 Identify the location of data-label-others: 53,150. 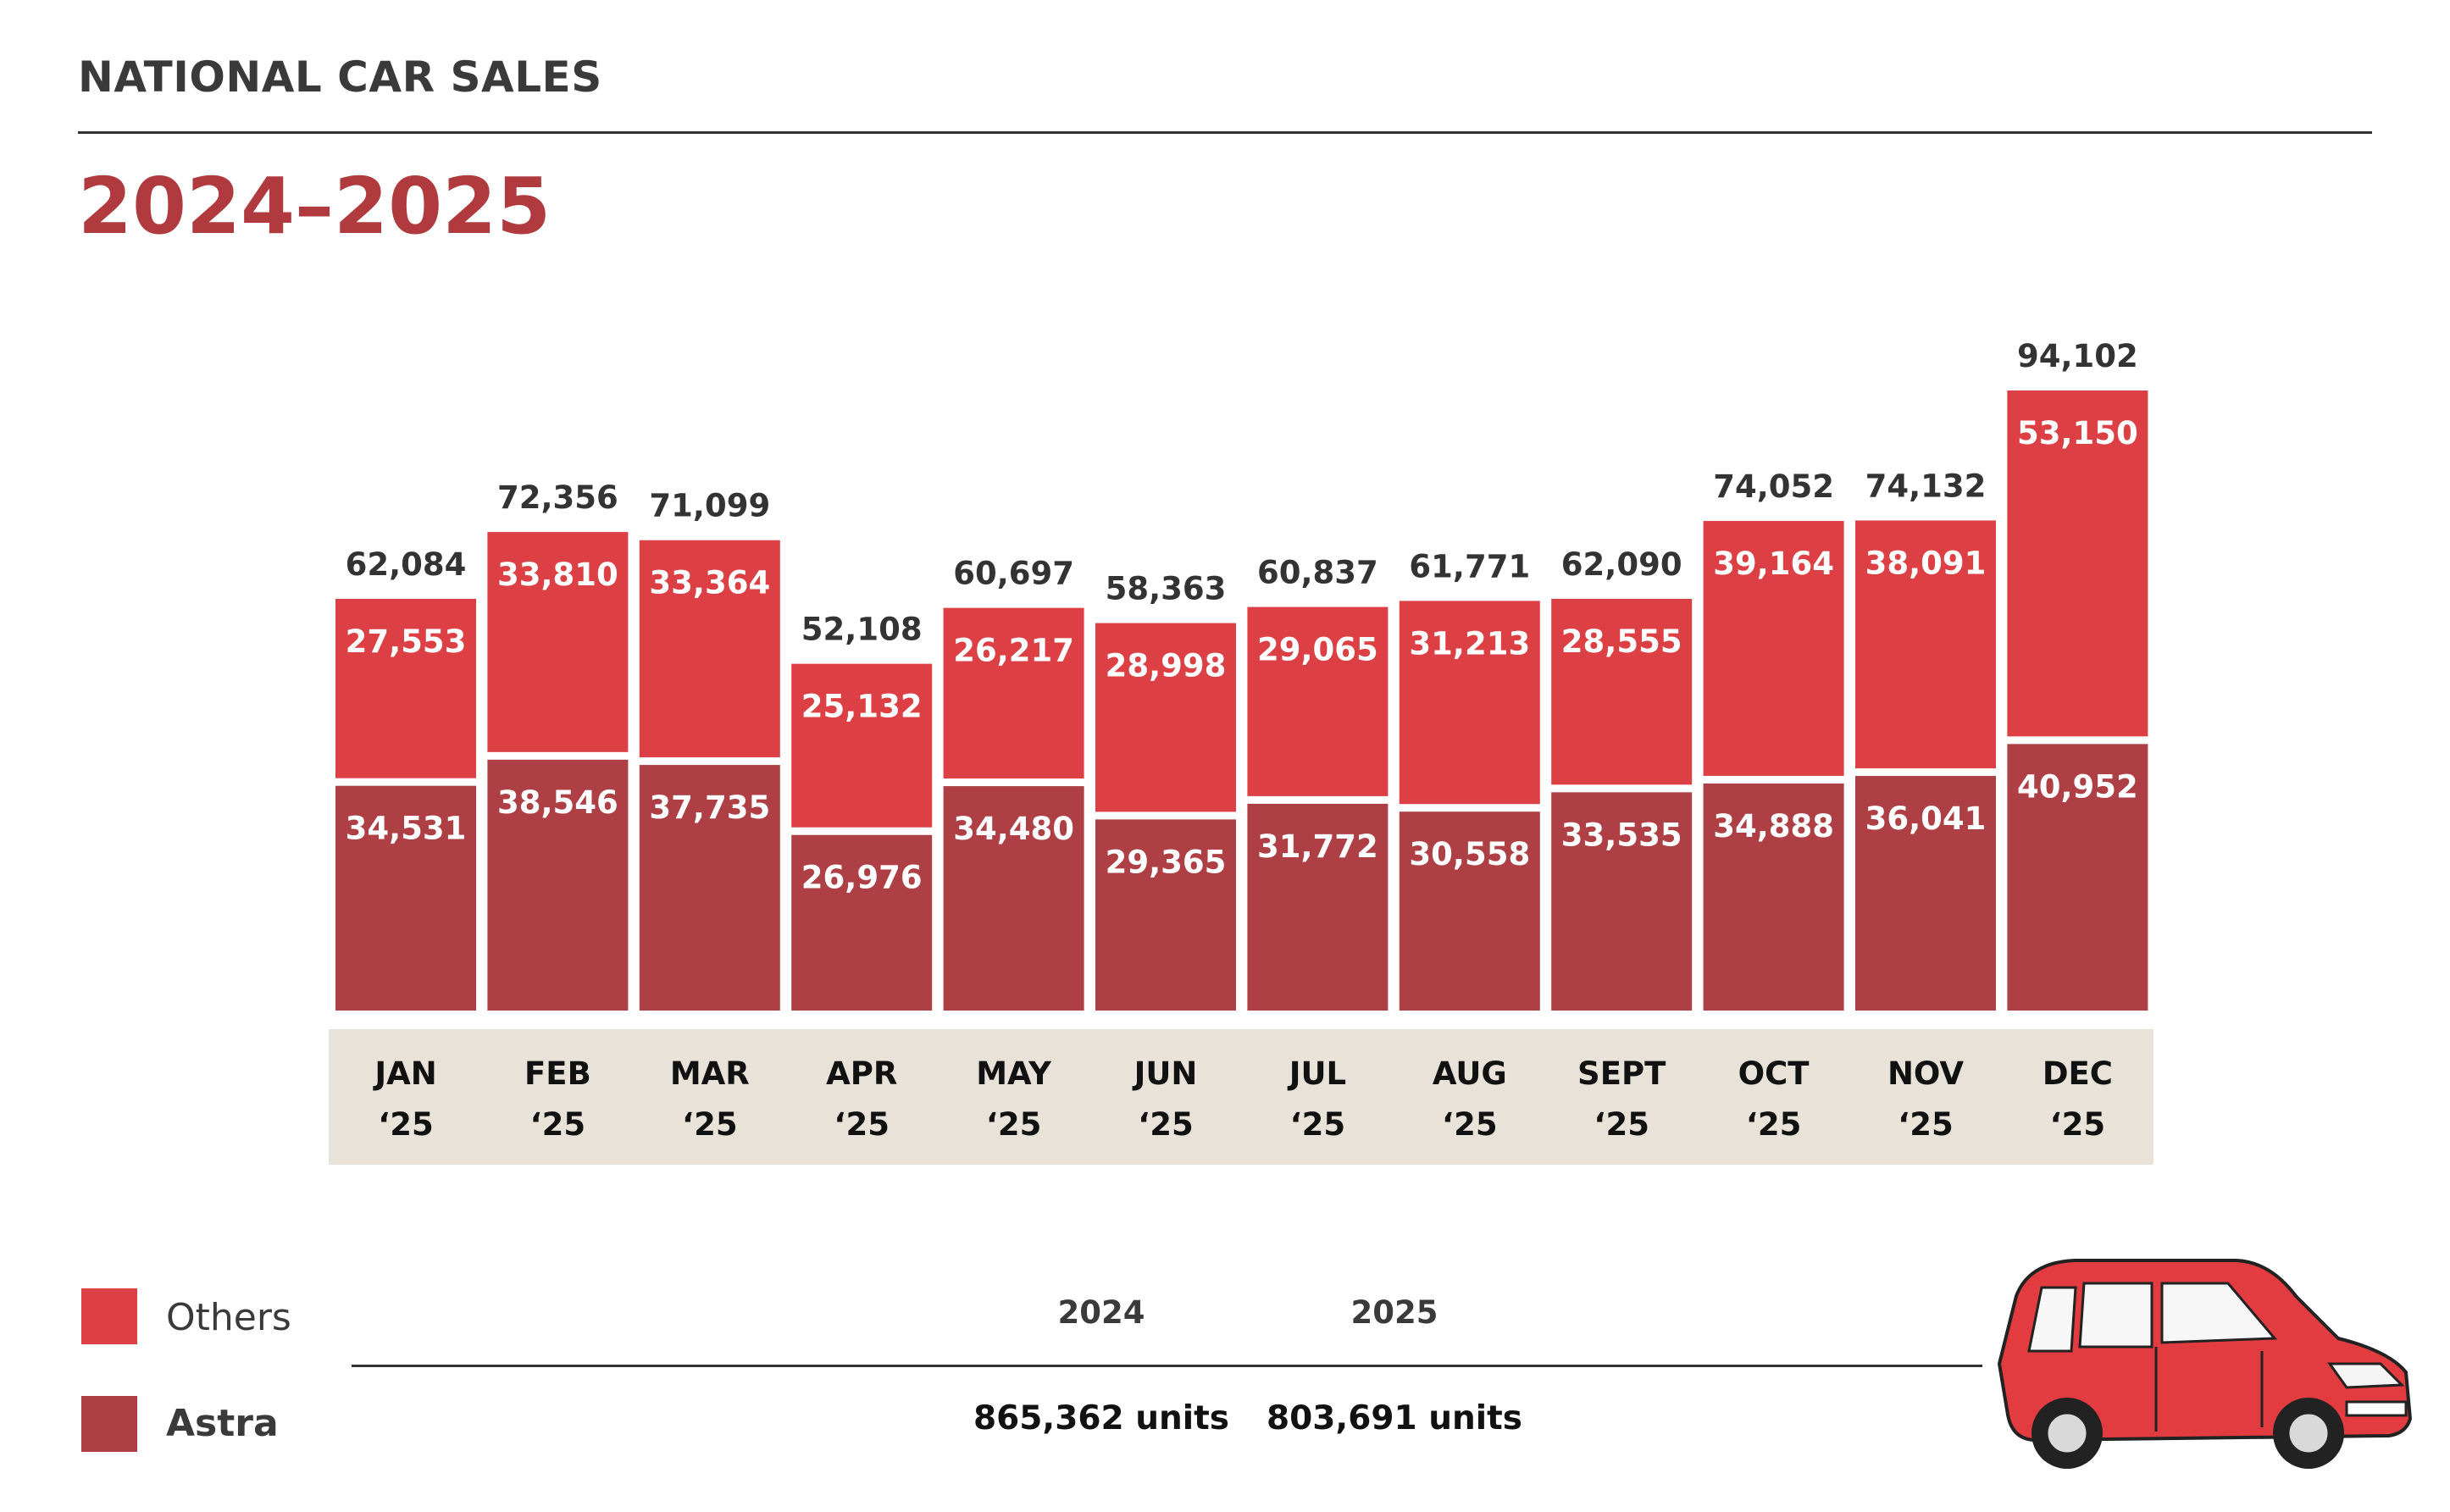
(2077, 433).